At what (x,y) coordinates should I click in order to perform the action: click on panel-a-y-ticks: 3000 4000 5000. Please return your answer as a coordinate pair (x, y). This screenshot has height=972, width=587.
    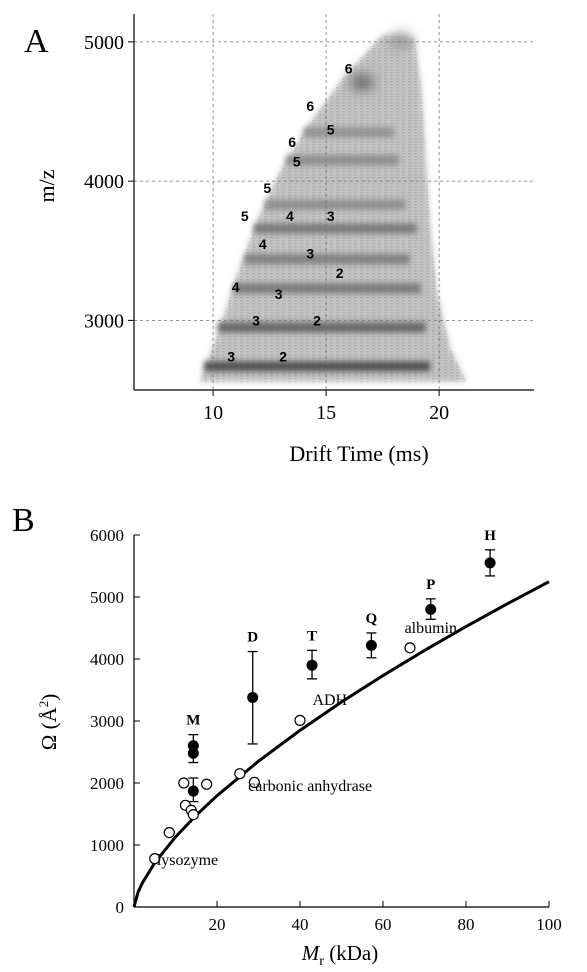
    Looking at the image, I should click on (109, 182).